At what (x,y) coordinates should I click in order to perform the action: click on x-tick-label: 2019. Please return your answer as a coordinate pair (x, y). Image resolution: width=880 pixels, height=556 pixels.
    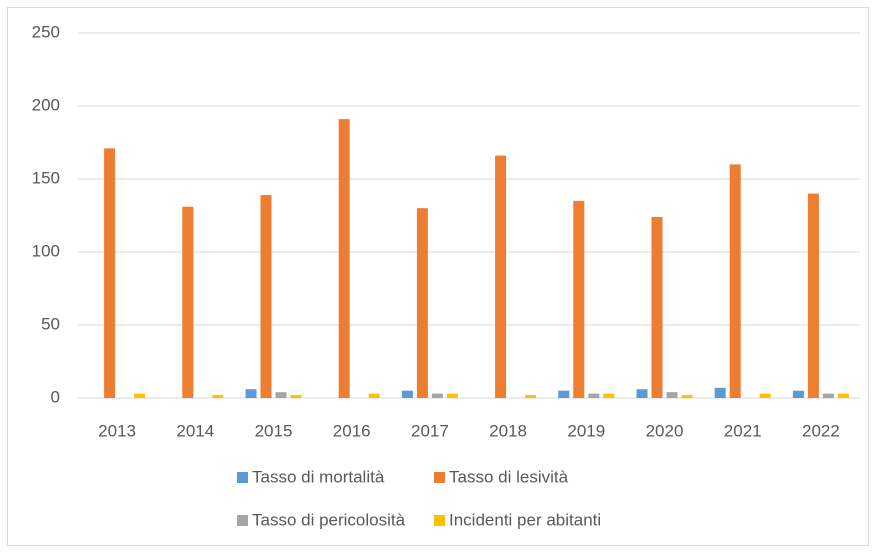
    Looking at the image, I should click on (586, 430).